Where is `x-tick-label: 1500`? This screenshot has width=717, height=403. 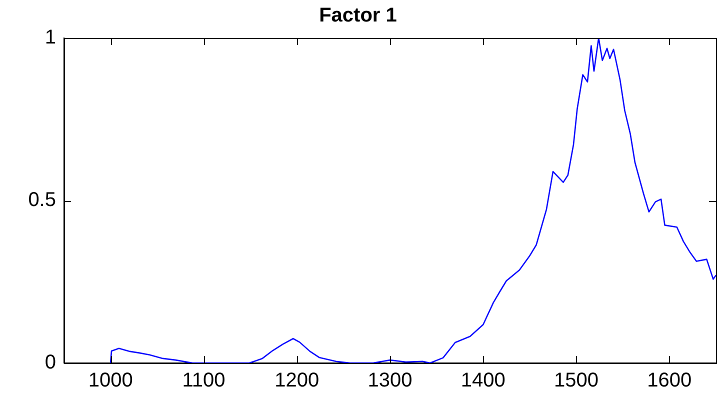
x-tick-label: 1500 is located at coordinates (576, 381).